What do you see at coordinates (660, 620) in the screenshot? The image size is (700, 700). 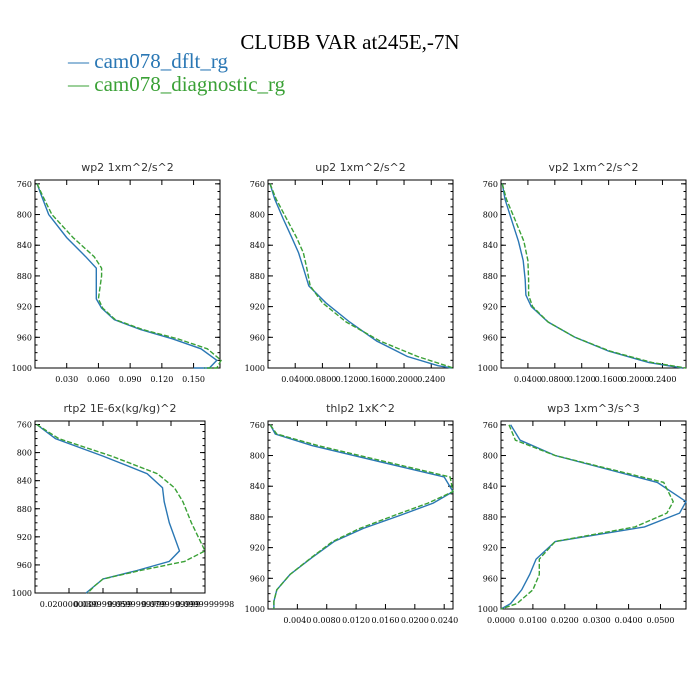 I see `x-tick-label: 0.0500` at bounding box center [660, 620].